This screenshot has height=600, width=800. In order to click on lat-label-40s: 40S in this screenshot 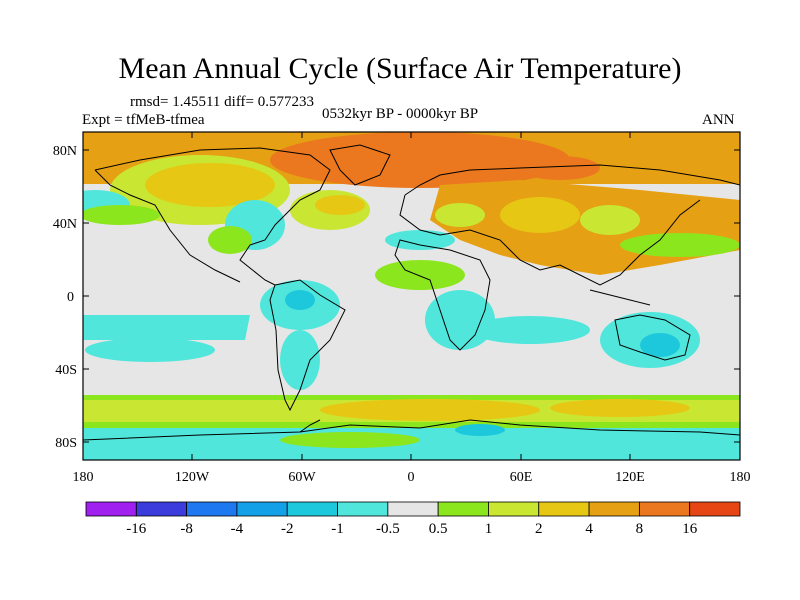, I will do `click(66, 370)`.